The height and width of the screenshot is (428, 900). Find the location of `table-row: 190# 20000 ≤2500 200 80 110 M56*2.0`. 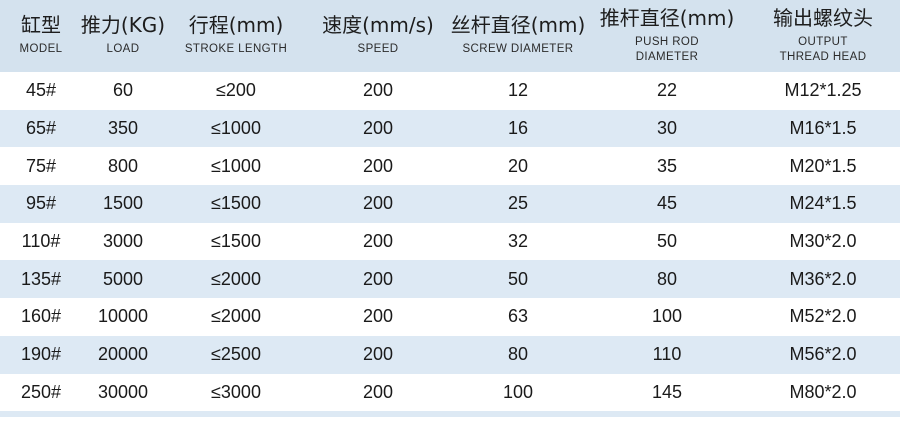

table-row: 190# 20000 ≤2500 200 80 110 M56*2.0 is located at coordinates (450, 354).